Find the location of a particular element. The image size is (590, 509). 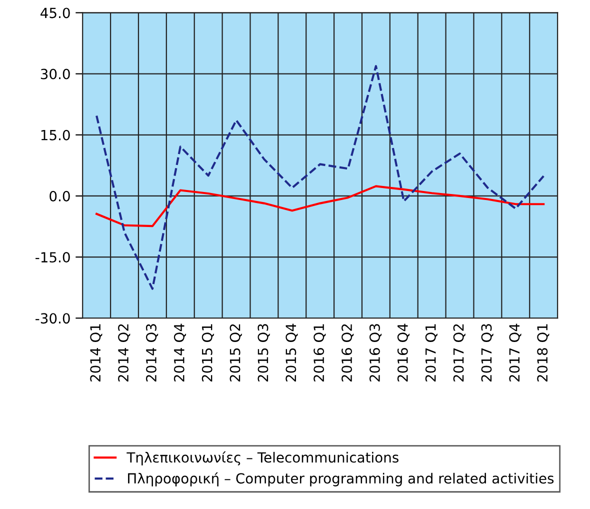

y-tick-label: 15.0 is located at coordinates (55, 135).